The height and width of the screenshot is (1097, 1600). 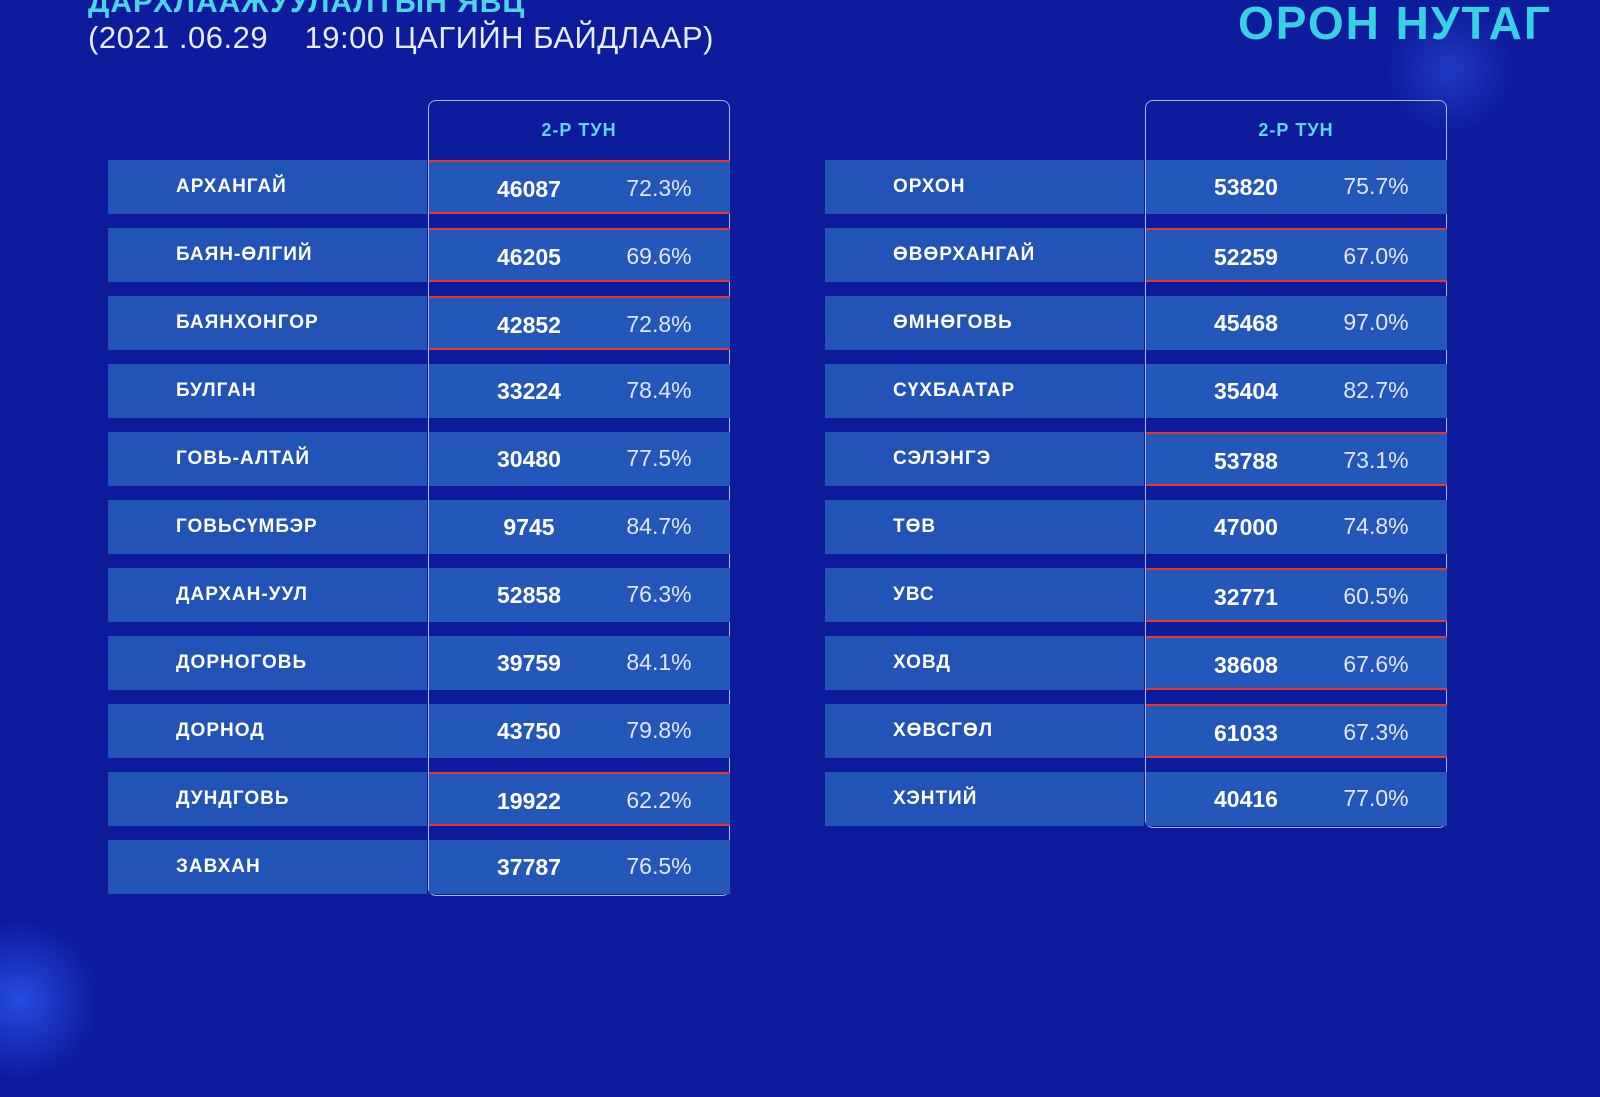 I want to click on province-cell: ХЭНТИЙ, so click(x=984, y=799).